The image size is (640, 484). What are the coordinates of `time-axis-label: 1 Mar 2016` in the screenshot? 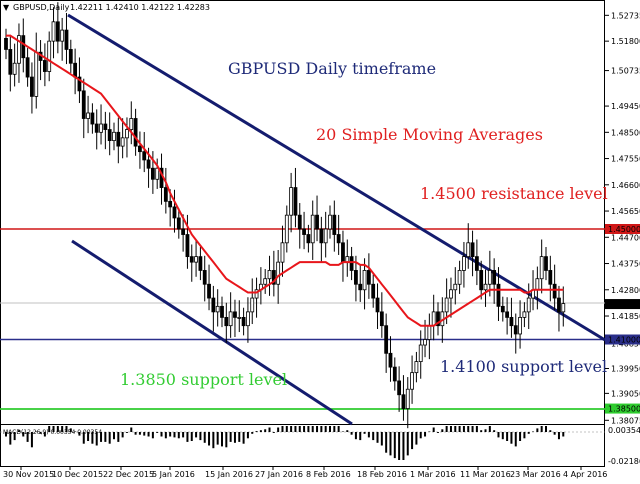 It's located at (433, 474).